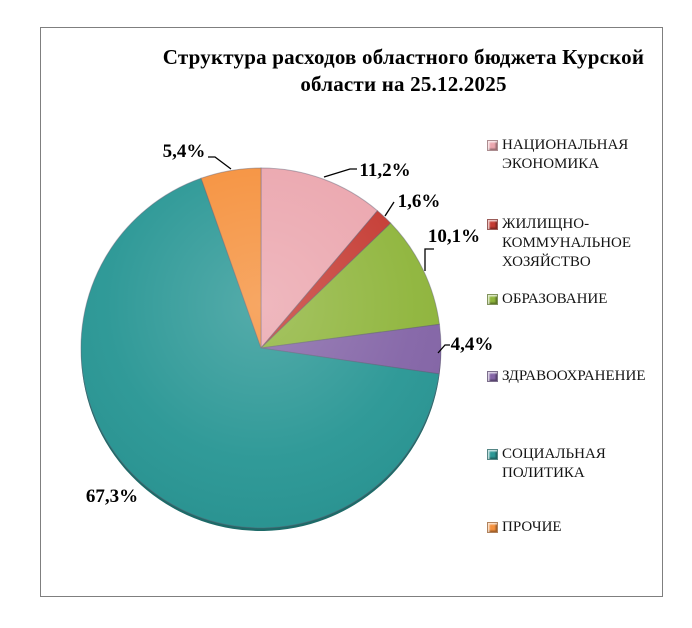  What do you see at coordinates (220, 163) in the screenshot?
I see `leader-line-other` at bounding box center [220, 163].